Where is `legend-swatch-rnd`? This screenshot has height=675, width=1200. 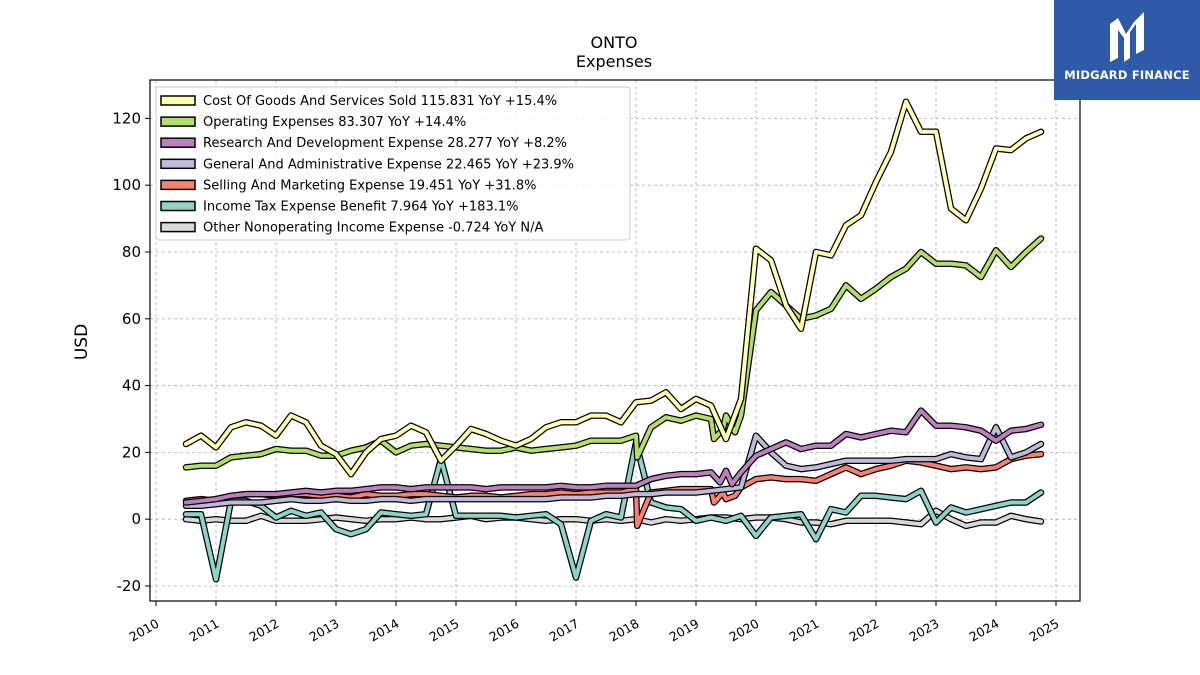 legend-swatch-rnd is located at coordinates (178, 142).